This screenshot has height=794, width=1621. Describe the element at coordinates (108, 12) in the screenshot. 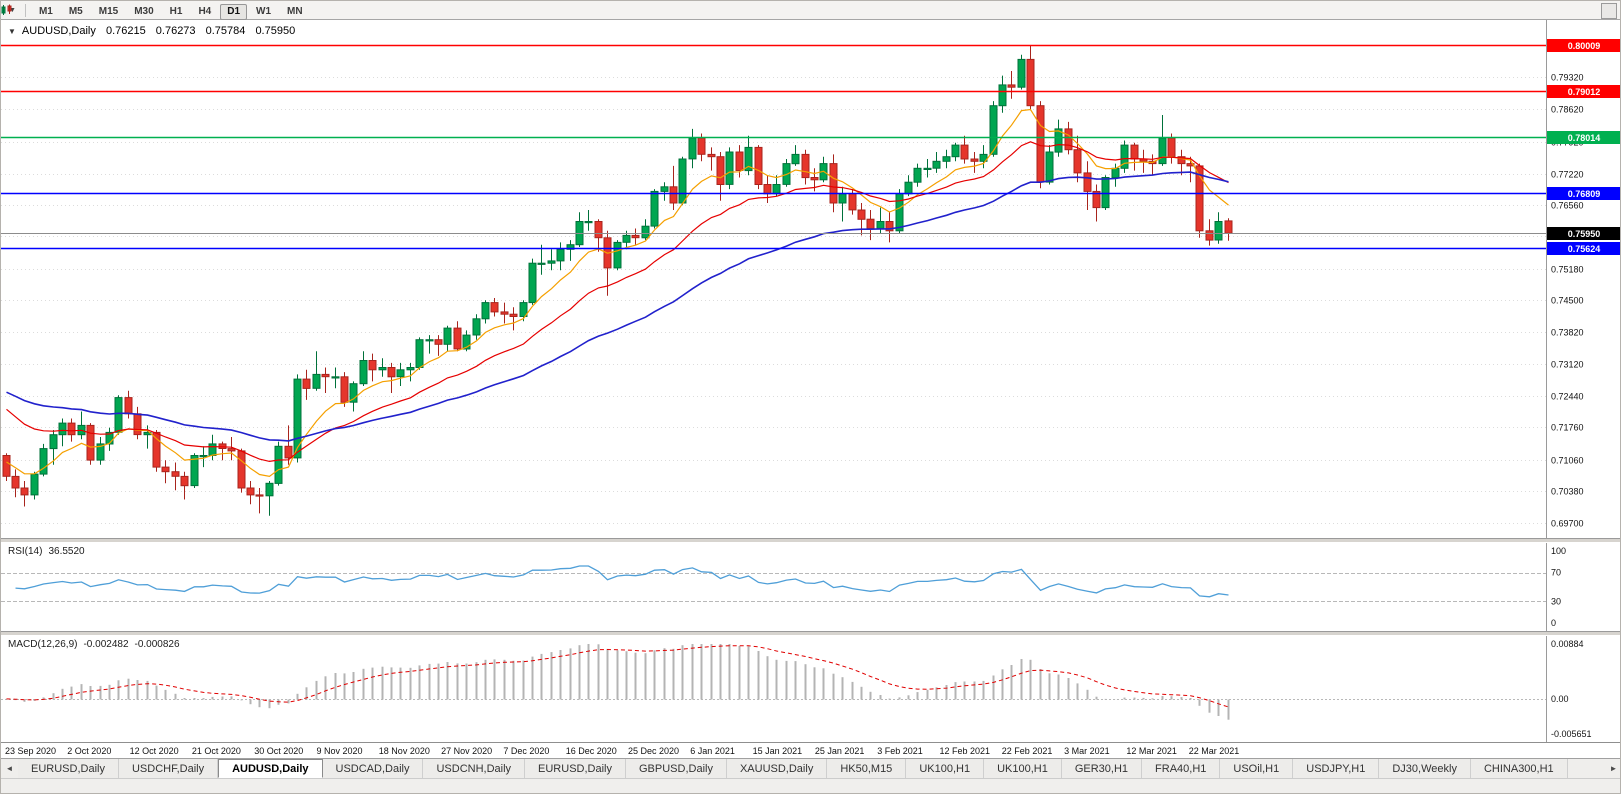

I see `timeframe-button-m15: M15` at that location.